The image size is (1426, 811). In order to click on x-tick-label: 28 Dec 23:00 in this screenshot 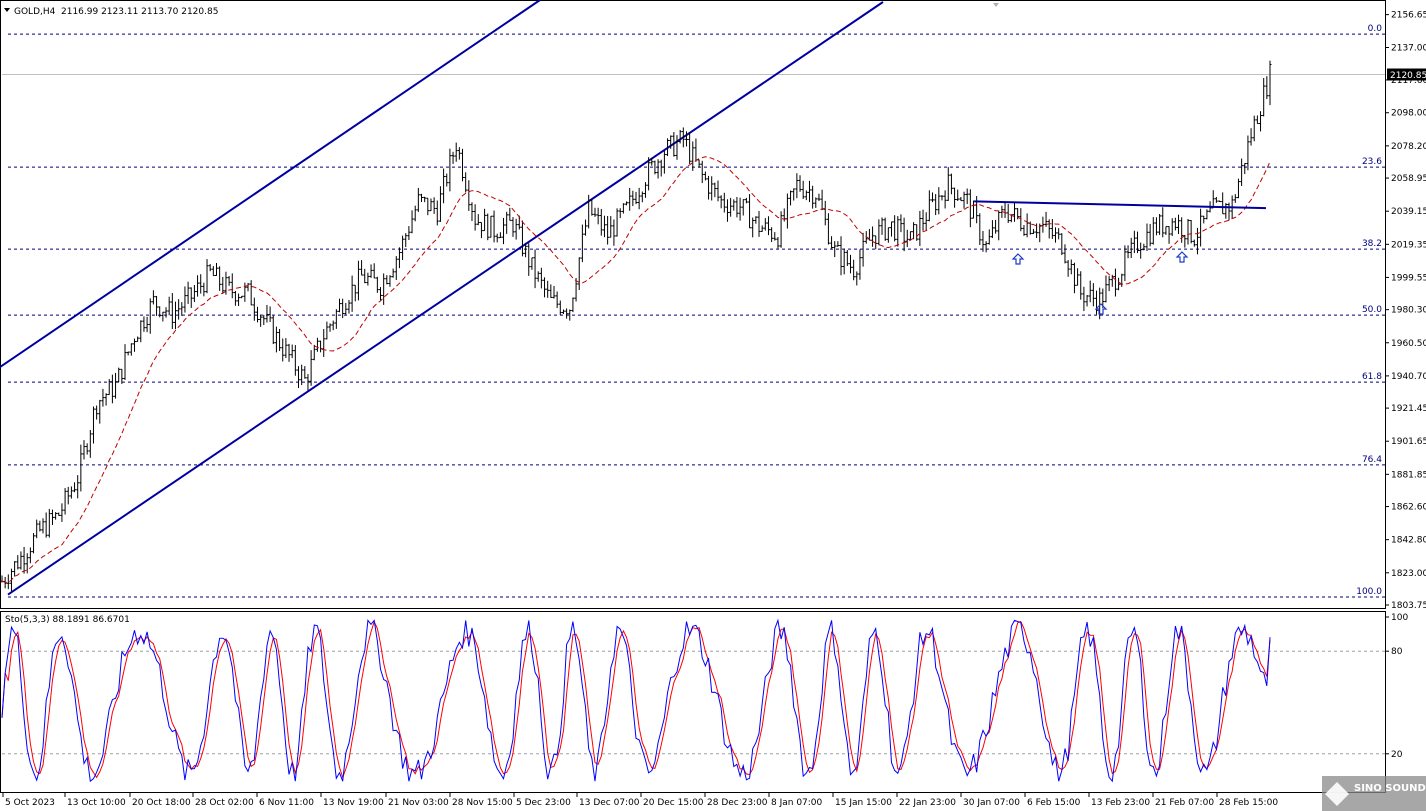, I will do `click(737, 803)`.